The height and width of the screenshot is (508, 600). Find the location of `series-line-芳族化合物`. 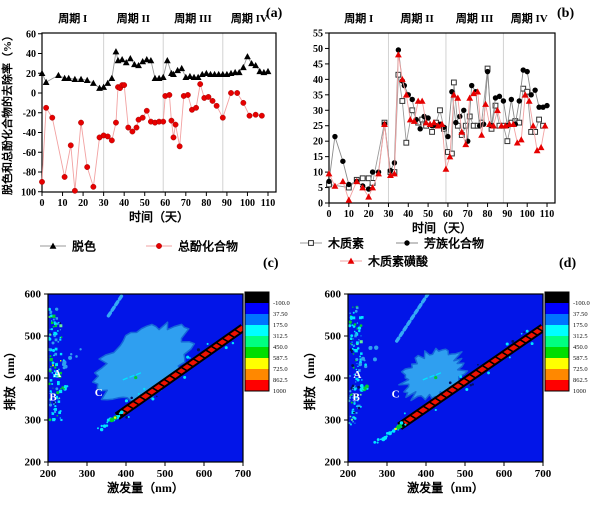

series-line-芳族化合物 is located at coordinates (438, 119).